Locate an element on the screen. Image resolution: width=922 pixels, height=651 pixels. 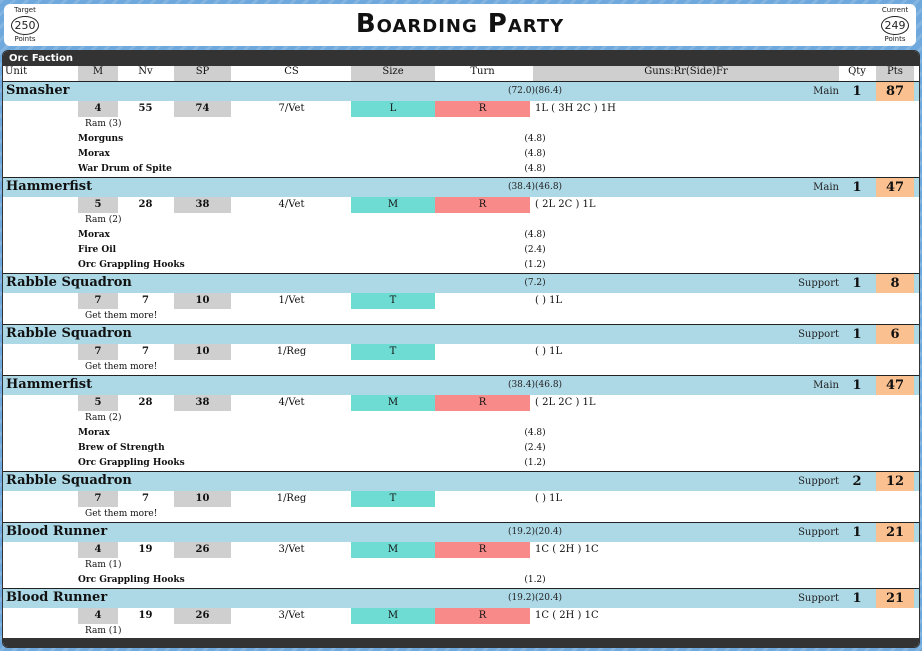
col-sp: SP is located at coordinates (202, 73).